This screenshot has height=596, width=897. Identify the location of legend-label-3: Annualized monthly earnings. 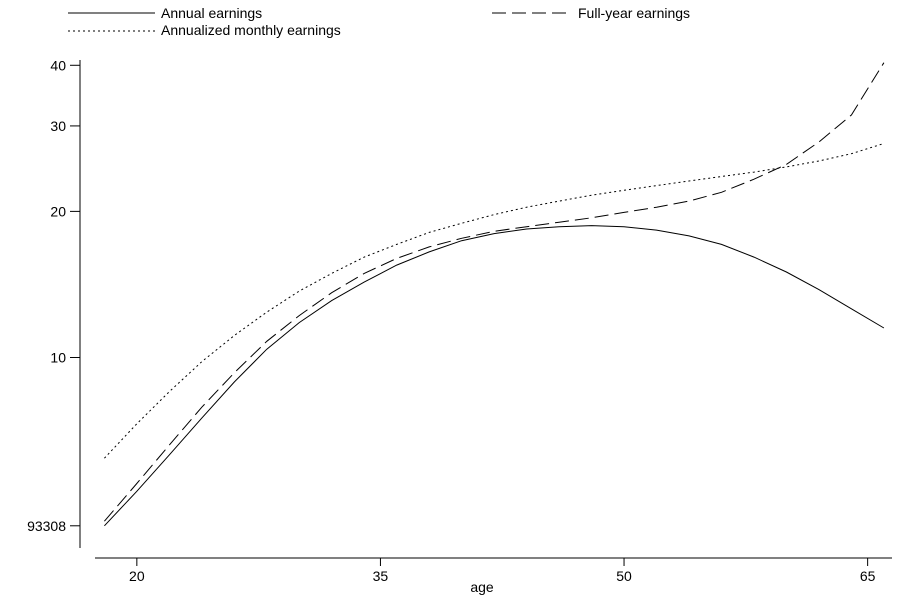
(251, 30).